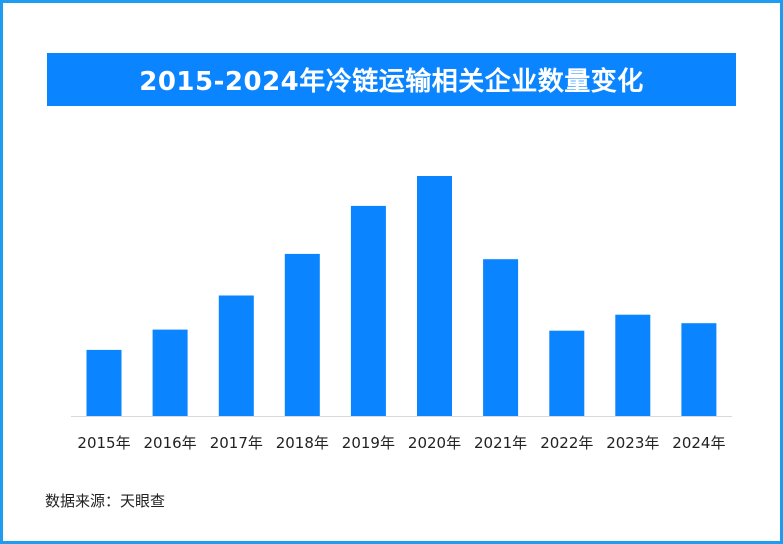  I want to click on bar-2015年, so click(104, 382).